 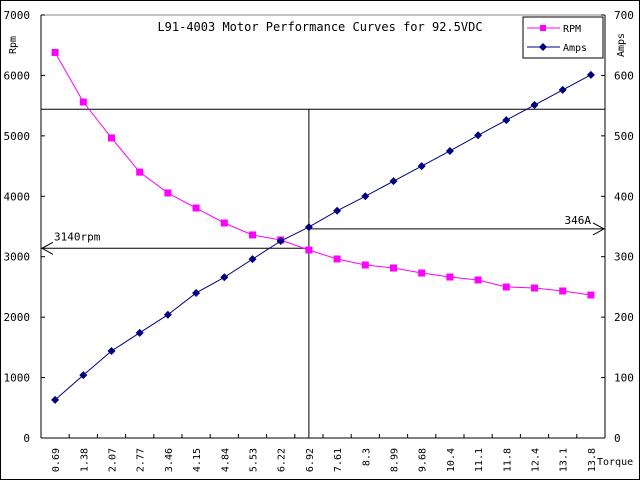 What do you see at coordinates (17, 196) in the screenshot?
I see `y-left-tick-label: 4000` at bounding box center [17, 196].